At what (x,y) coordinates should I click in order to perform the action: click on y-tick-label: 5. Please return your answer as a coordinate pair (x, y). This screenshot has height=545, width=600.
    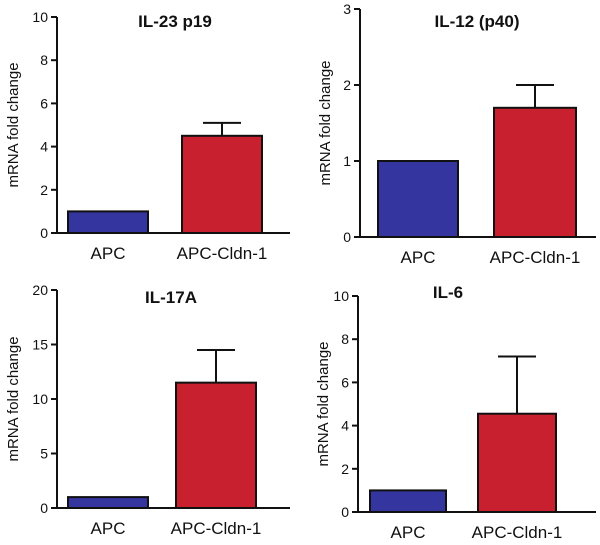
    Looking at the image, I should click on (44, 454).